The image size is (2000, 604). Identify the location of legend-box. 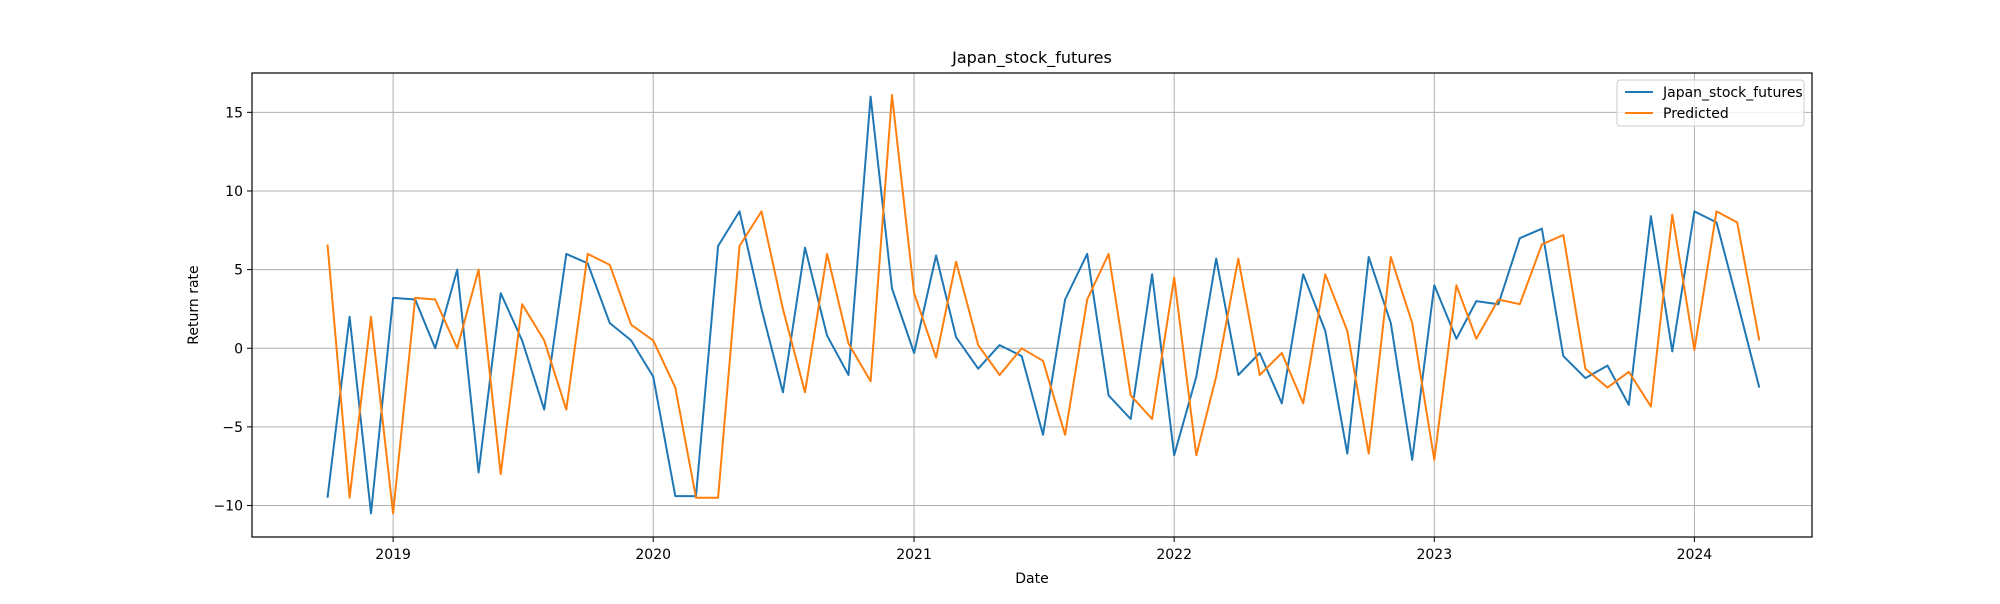
(1710, 103).